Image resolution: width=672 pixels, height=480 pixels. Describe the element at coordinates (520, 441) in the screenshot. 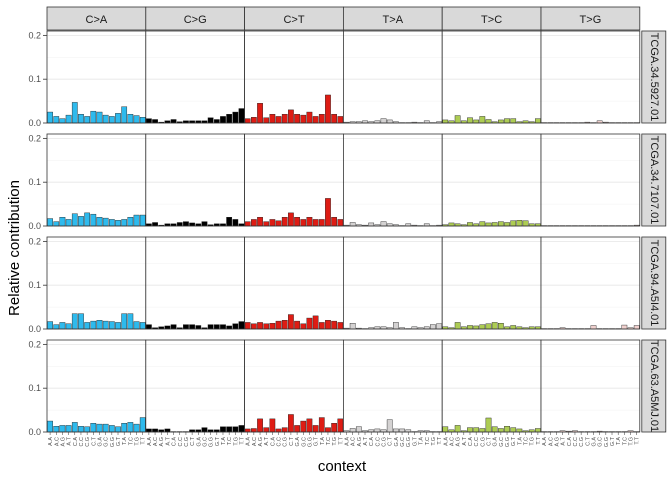

I see `x-tick-label-4-12: T.A` at that location.